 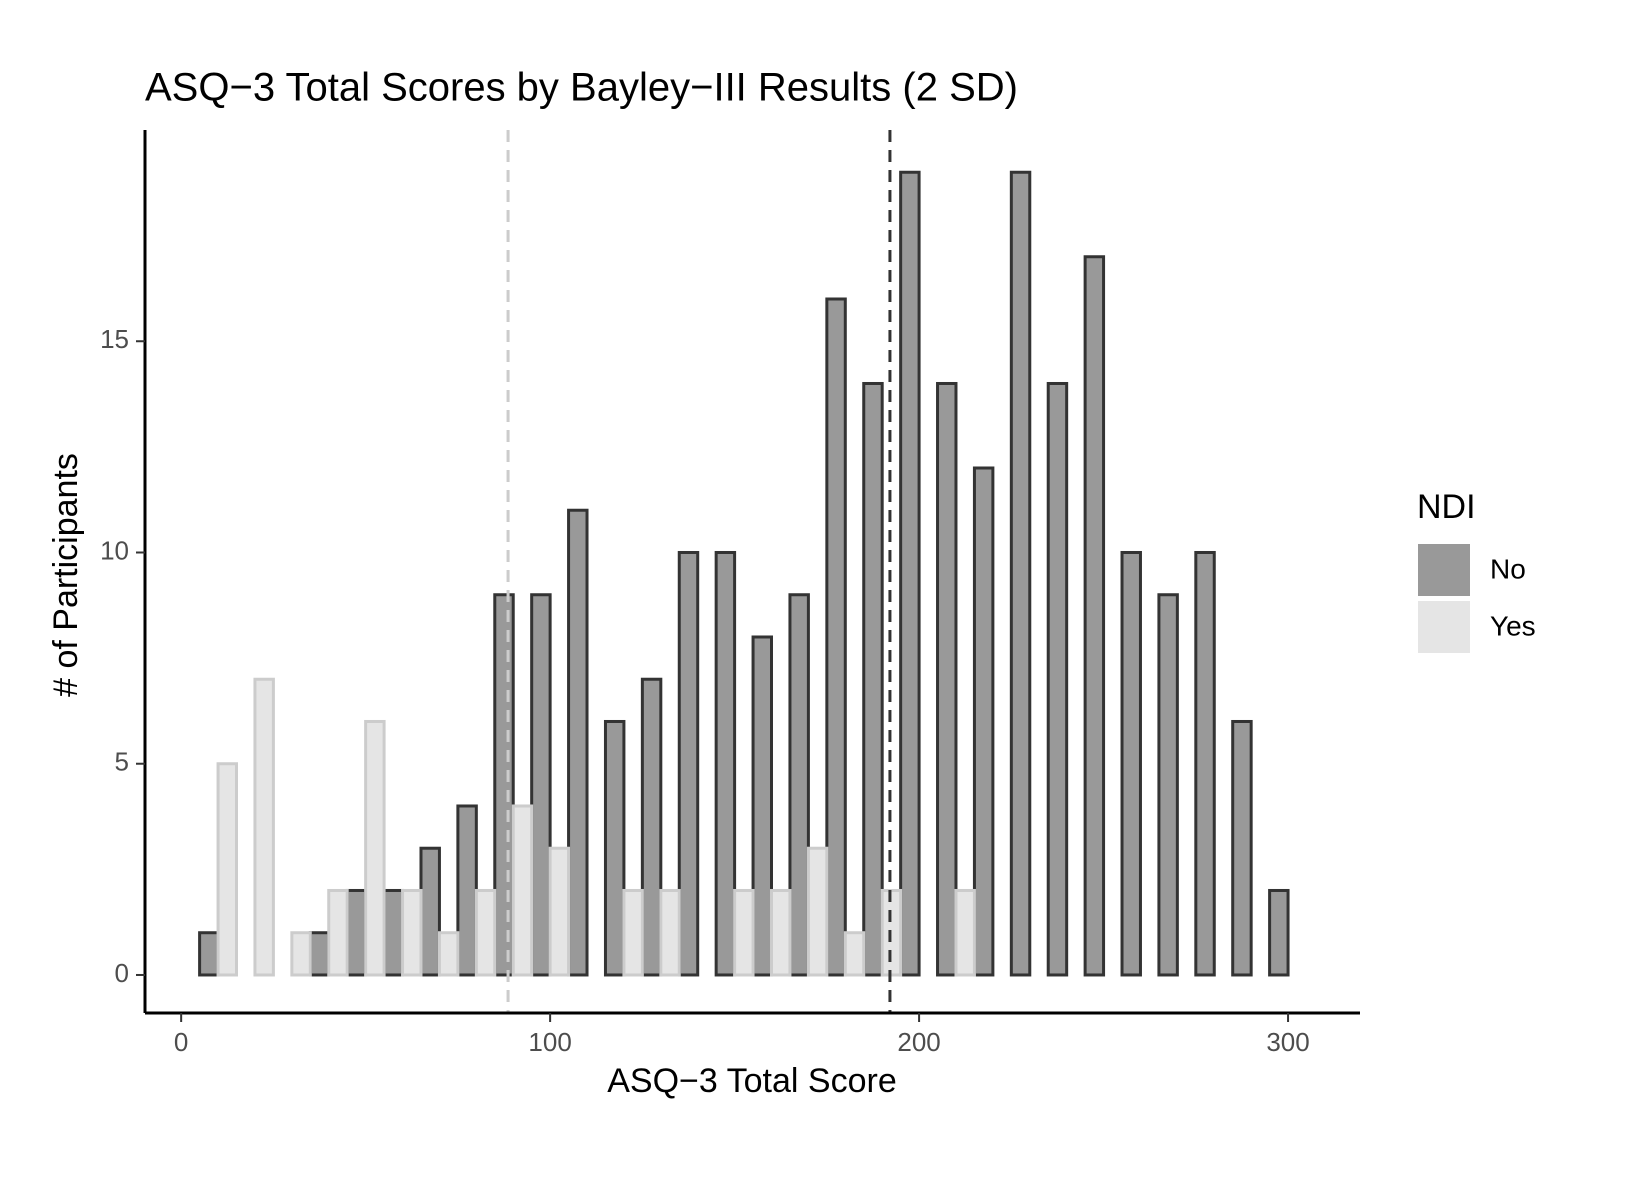 I want to click on y-tick-label: 5, so click(x=122, y=762).